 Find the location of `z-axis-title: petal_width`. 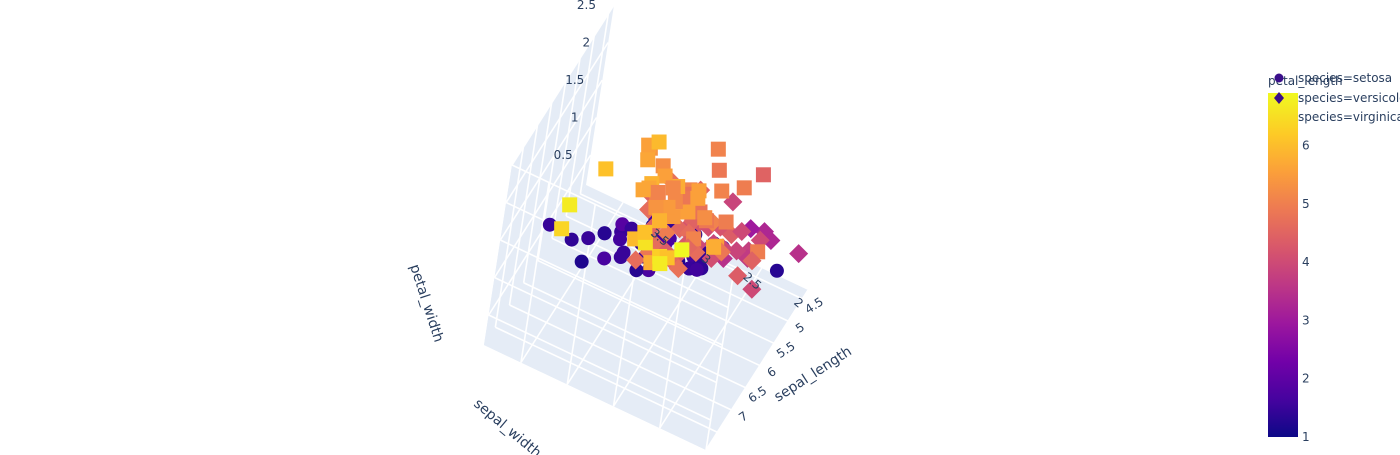

z-axis-title: petal_width is located at coordinates (426, 303).